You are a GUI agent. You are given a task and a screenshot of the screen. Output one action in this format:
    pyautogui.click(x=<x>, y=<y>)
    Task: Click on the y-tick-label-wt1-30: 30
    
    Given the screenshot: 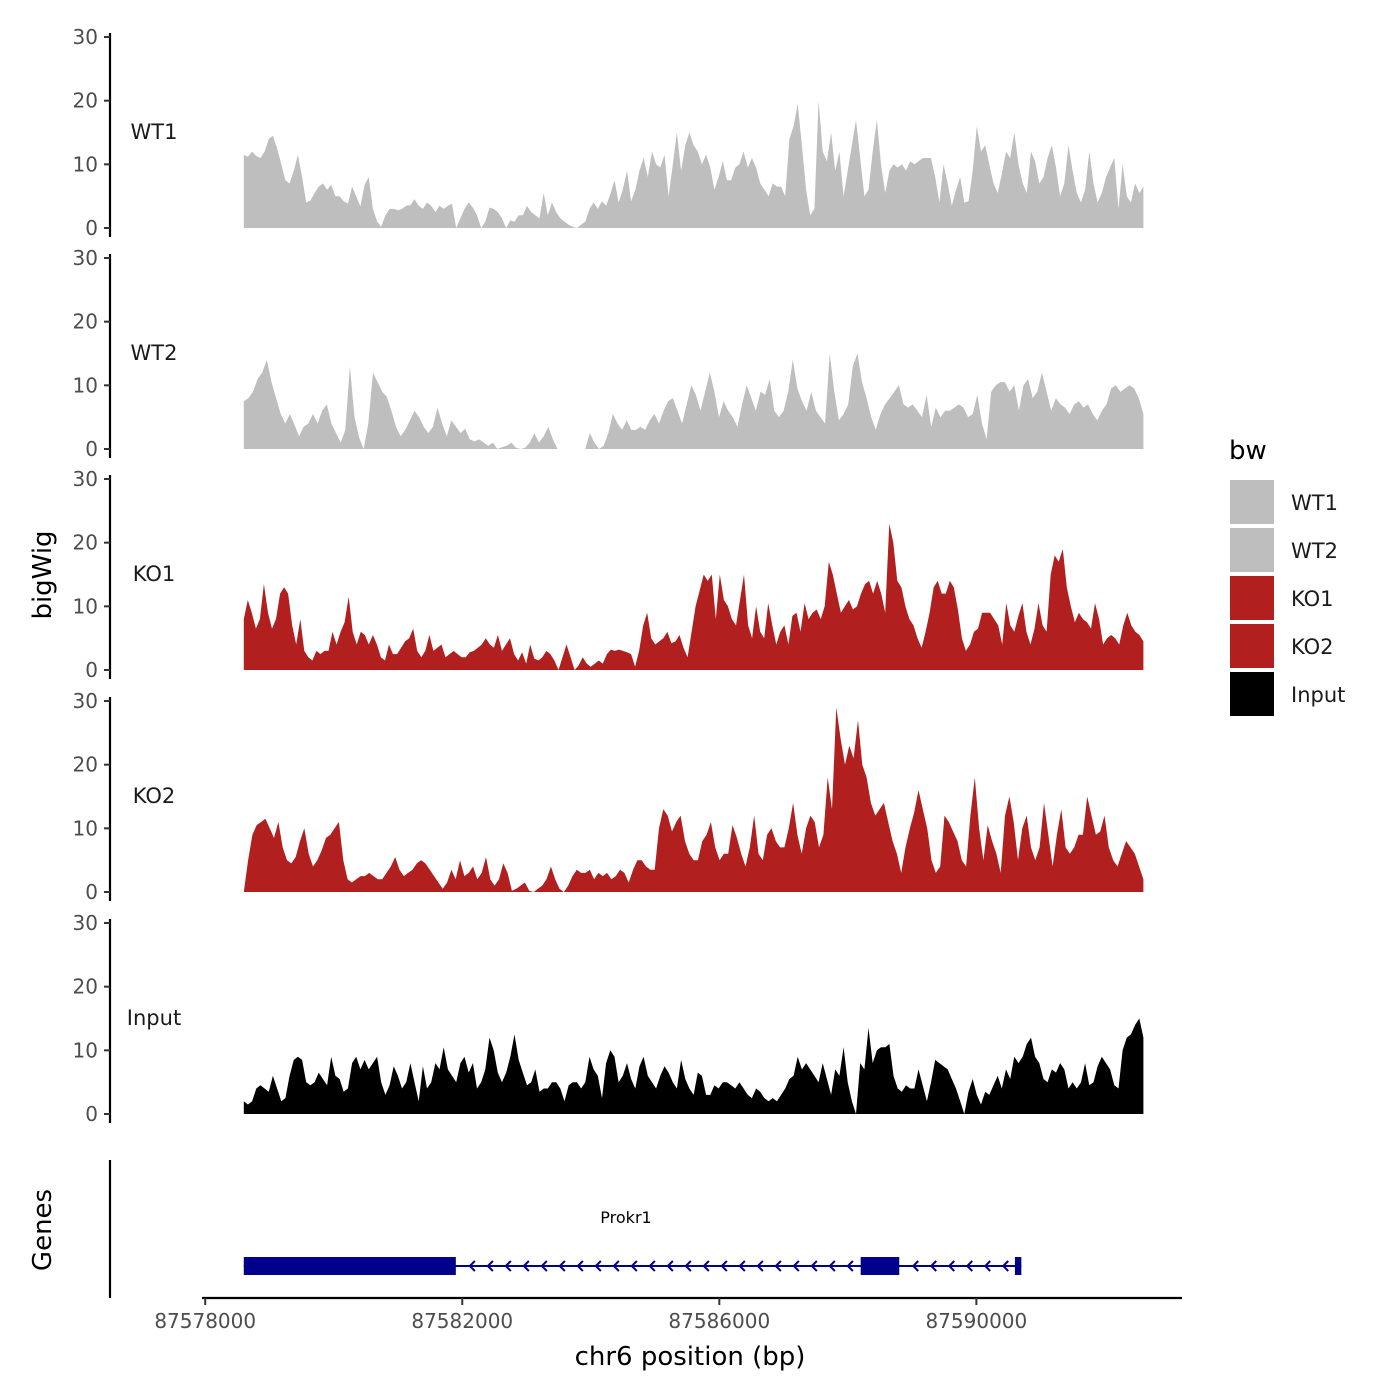 What is the action you would take?
    pyautogui.click(x=85, y=37)
    